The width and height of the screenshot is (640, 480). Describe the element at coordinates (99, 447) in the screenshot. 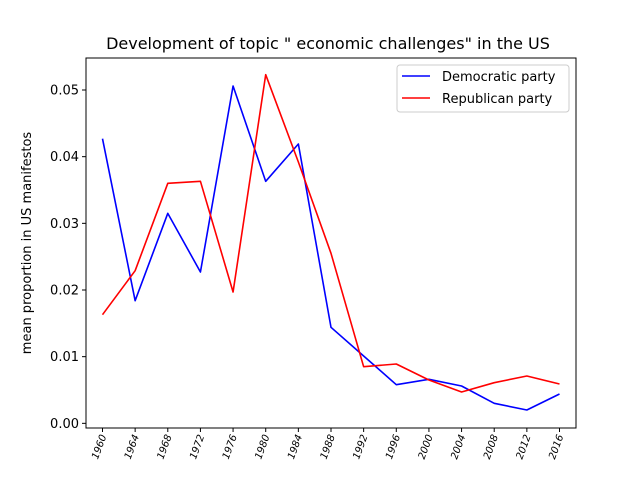

I see `x-tick-label: 1960` at that location.